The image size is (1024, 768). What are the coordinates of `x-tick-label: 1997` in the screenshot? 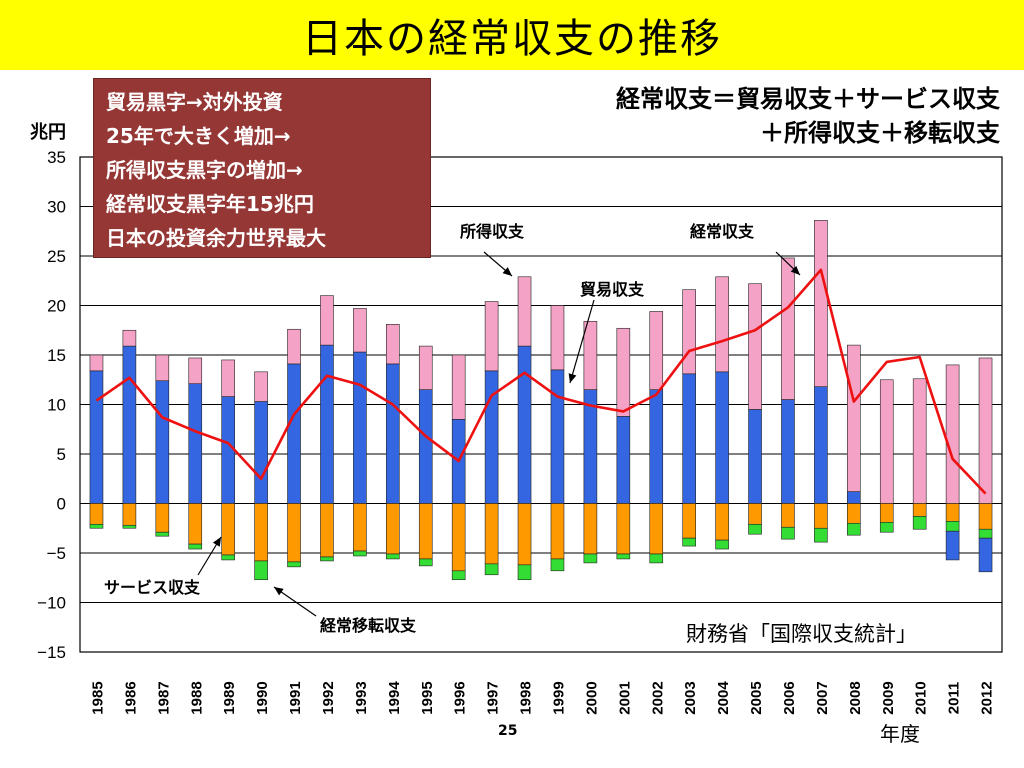 It's located at (493, 697).